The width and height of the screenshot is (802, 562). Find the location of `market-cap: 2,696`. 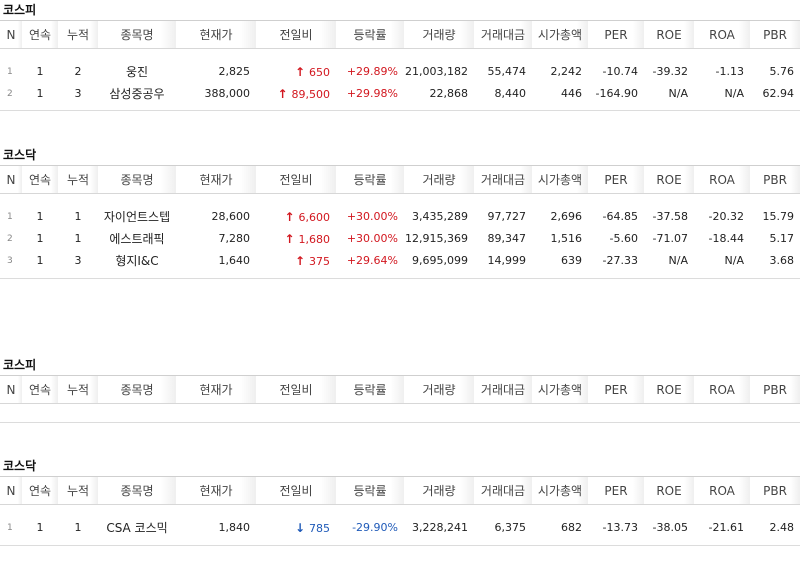

market-cap: 2,696 is located at coordinates (566, 216).